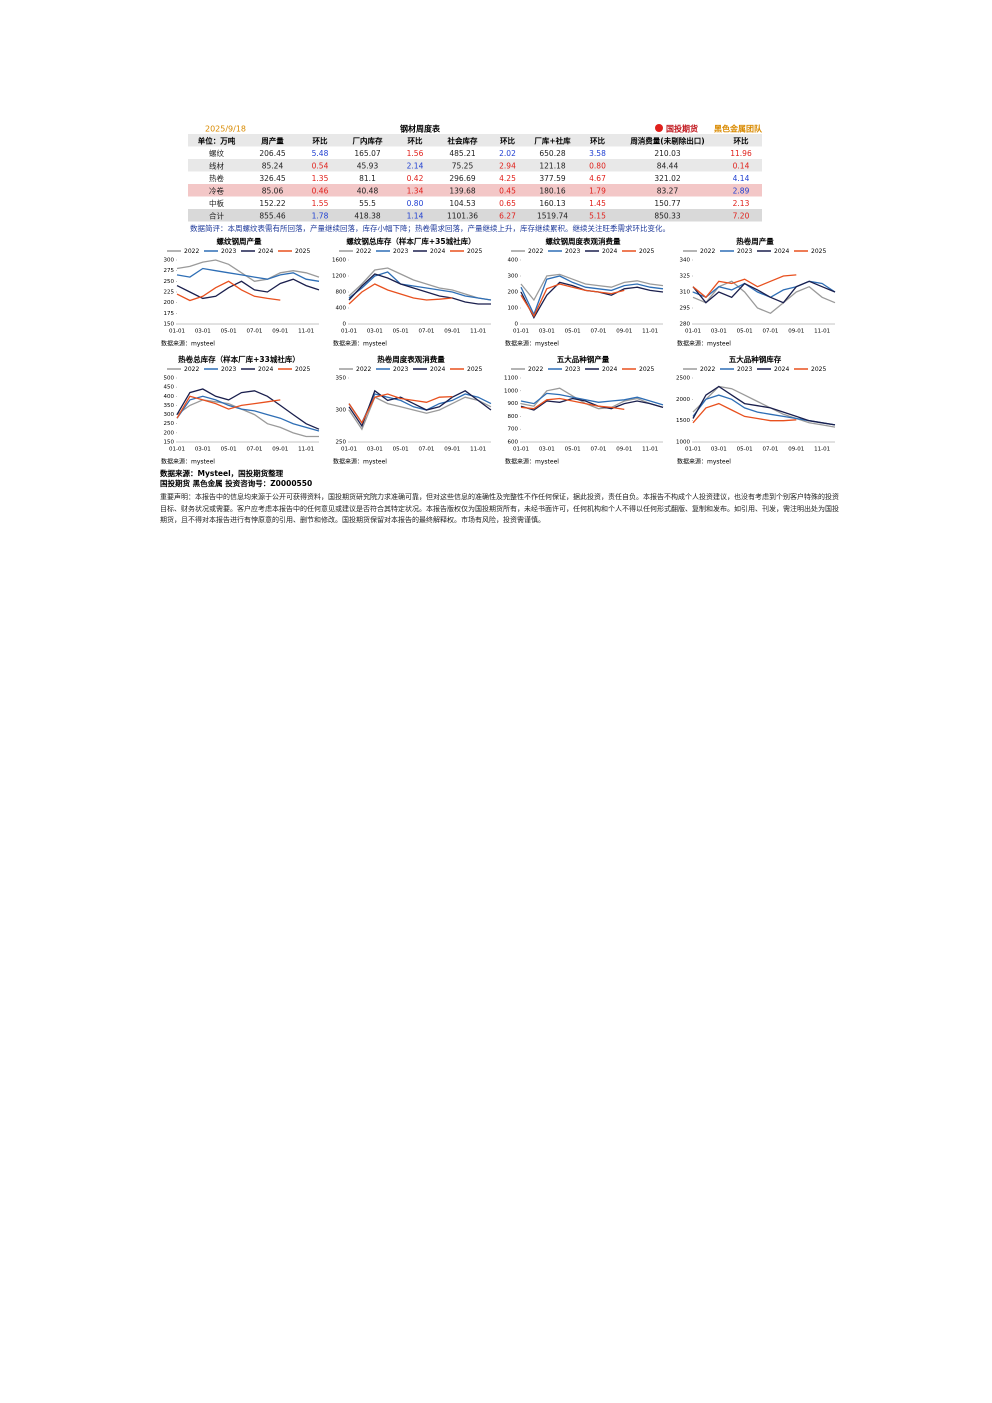 This screenshot has height=1403, width=992. I want to click on column-header: 社会库存, so click(462, 140).